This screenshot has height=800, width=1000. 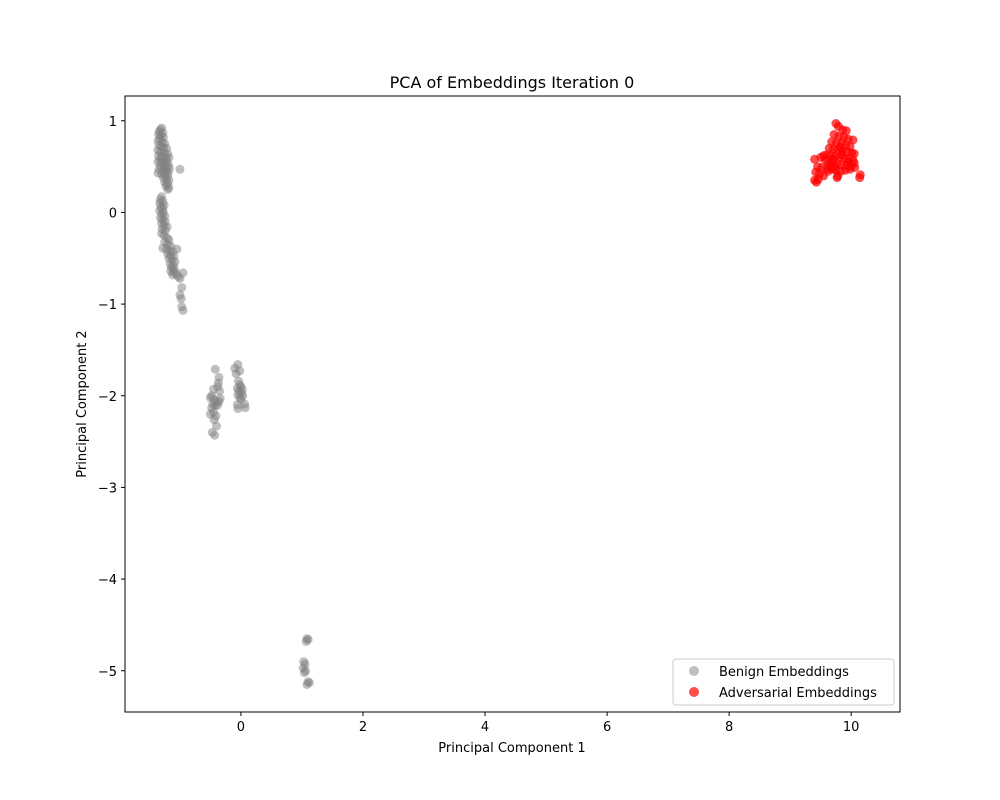 I want to click on x-tick-label: 0, so click(x=241, y=727).